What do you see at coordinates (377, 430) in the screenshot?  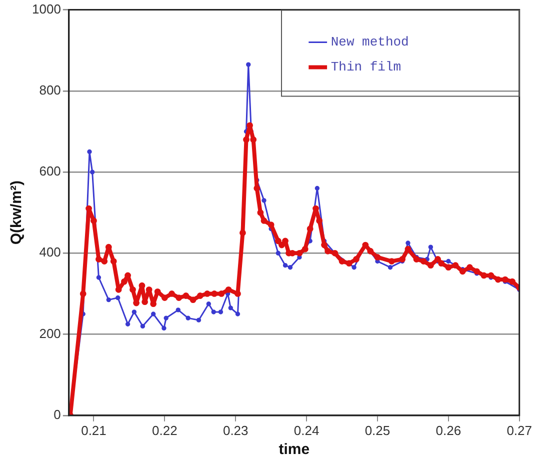 I see `x-tick-label: 0.25` at bounding box center [377, 430].